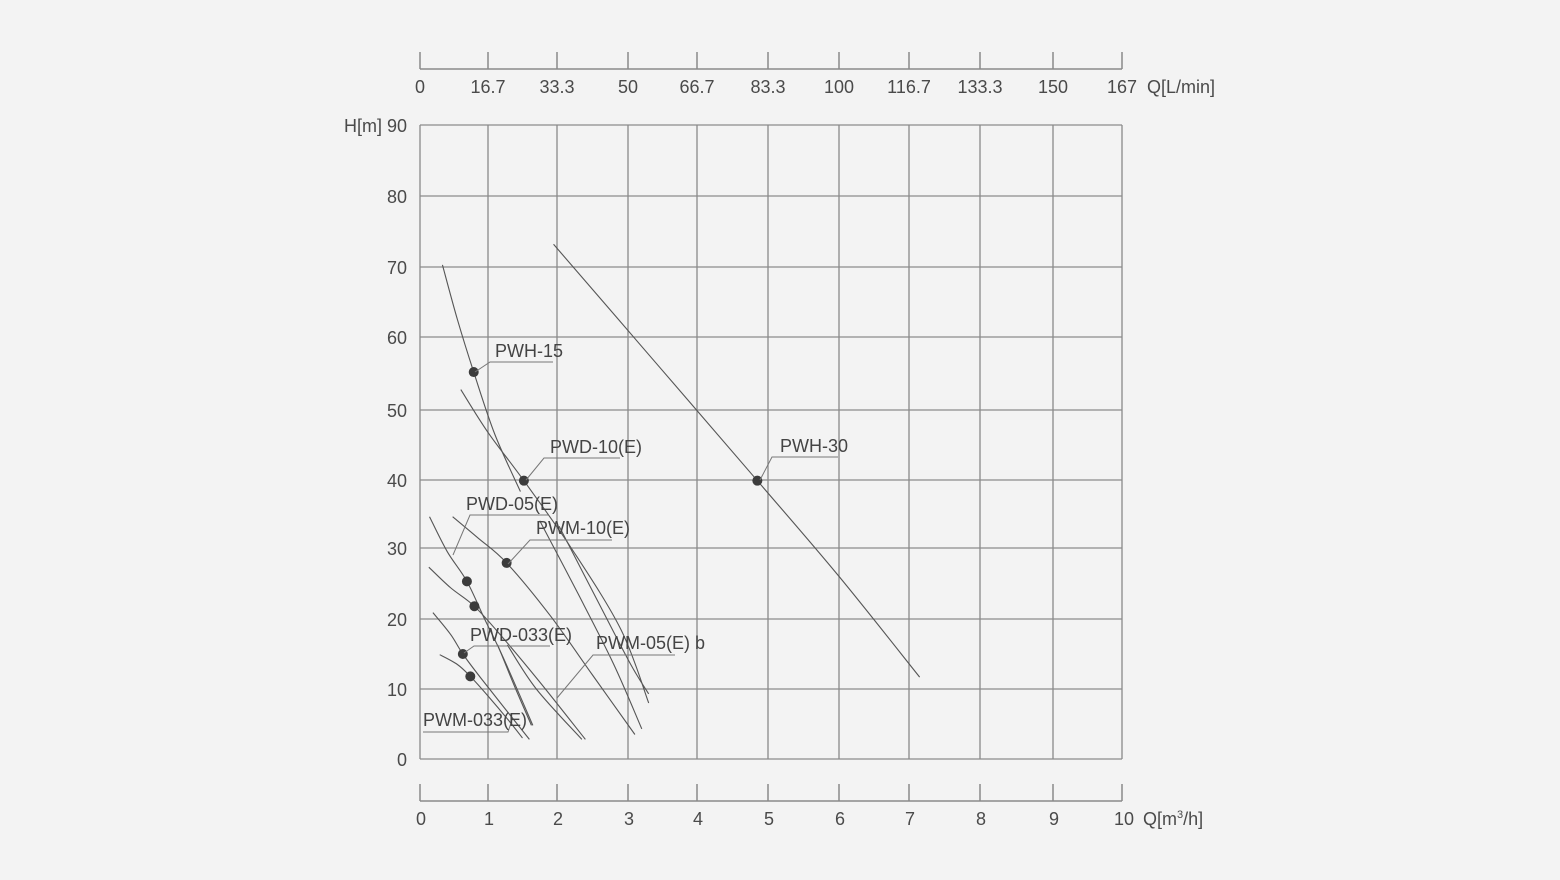 The image size is (1560, 880). Describe the element at coordinates (596, 447) in the screenshot. I see `series-label-pwd-10-e: PWD-10(E)` at that location.